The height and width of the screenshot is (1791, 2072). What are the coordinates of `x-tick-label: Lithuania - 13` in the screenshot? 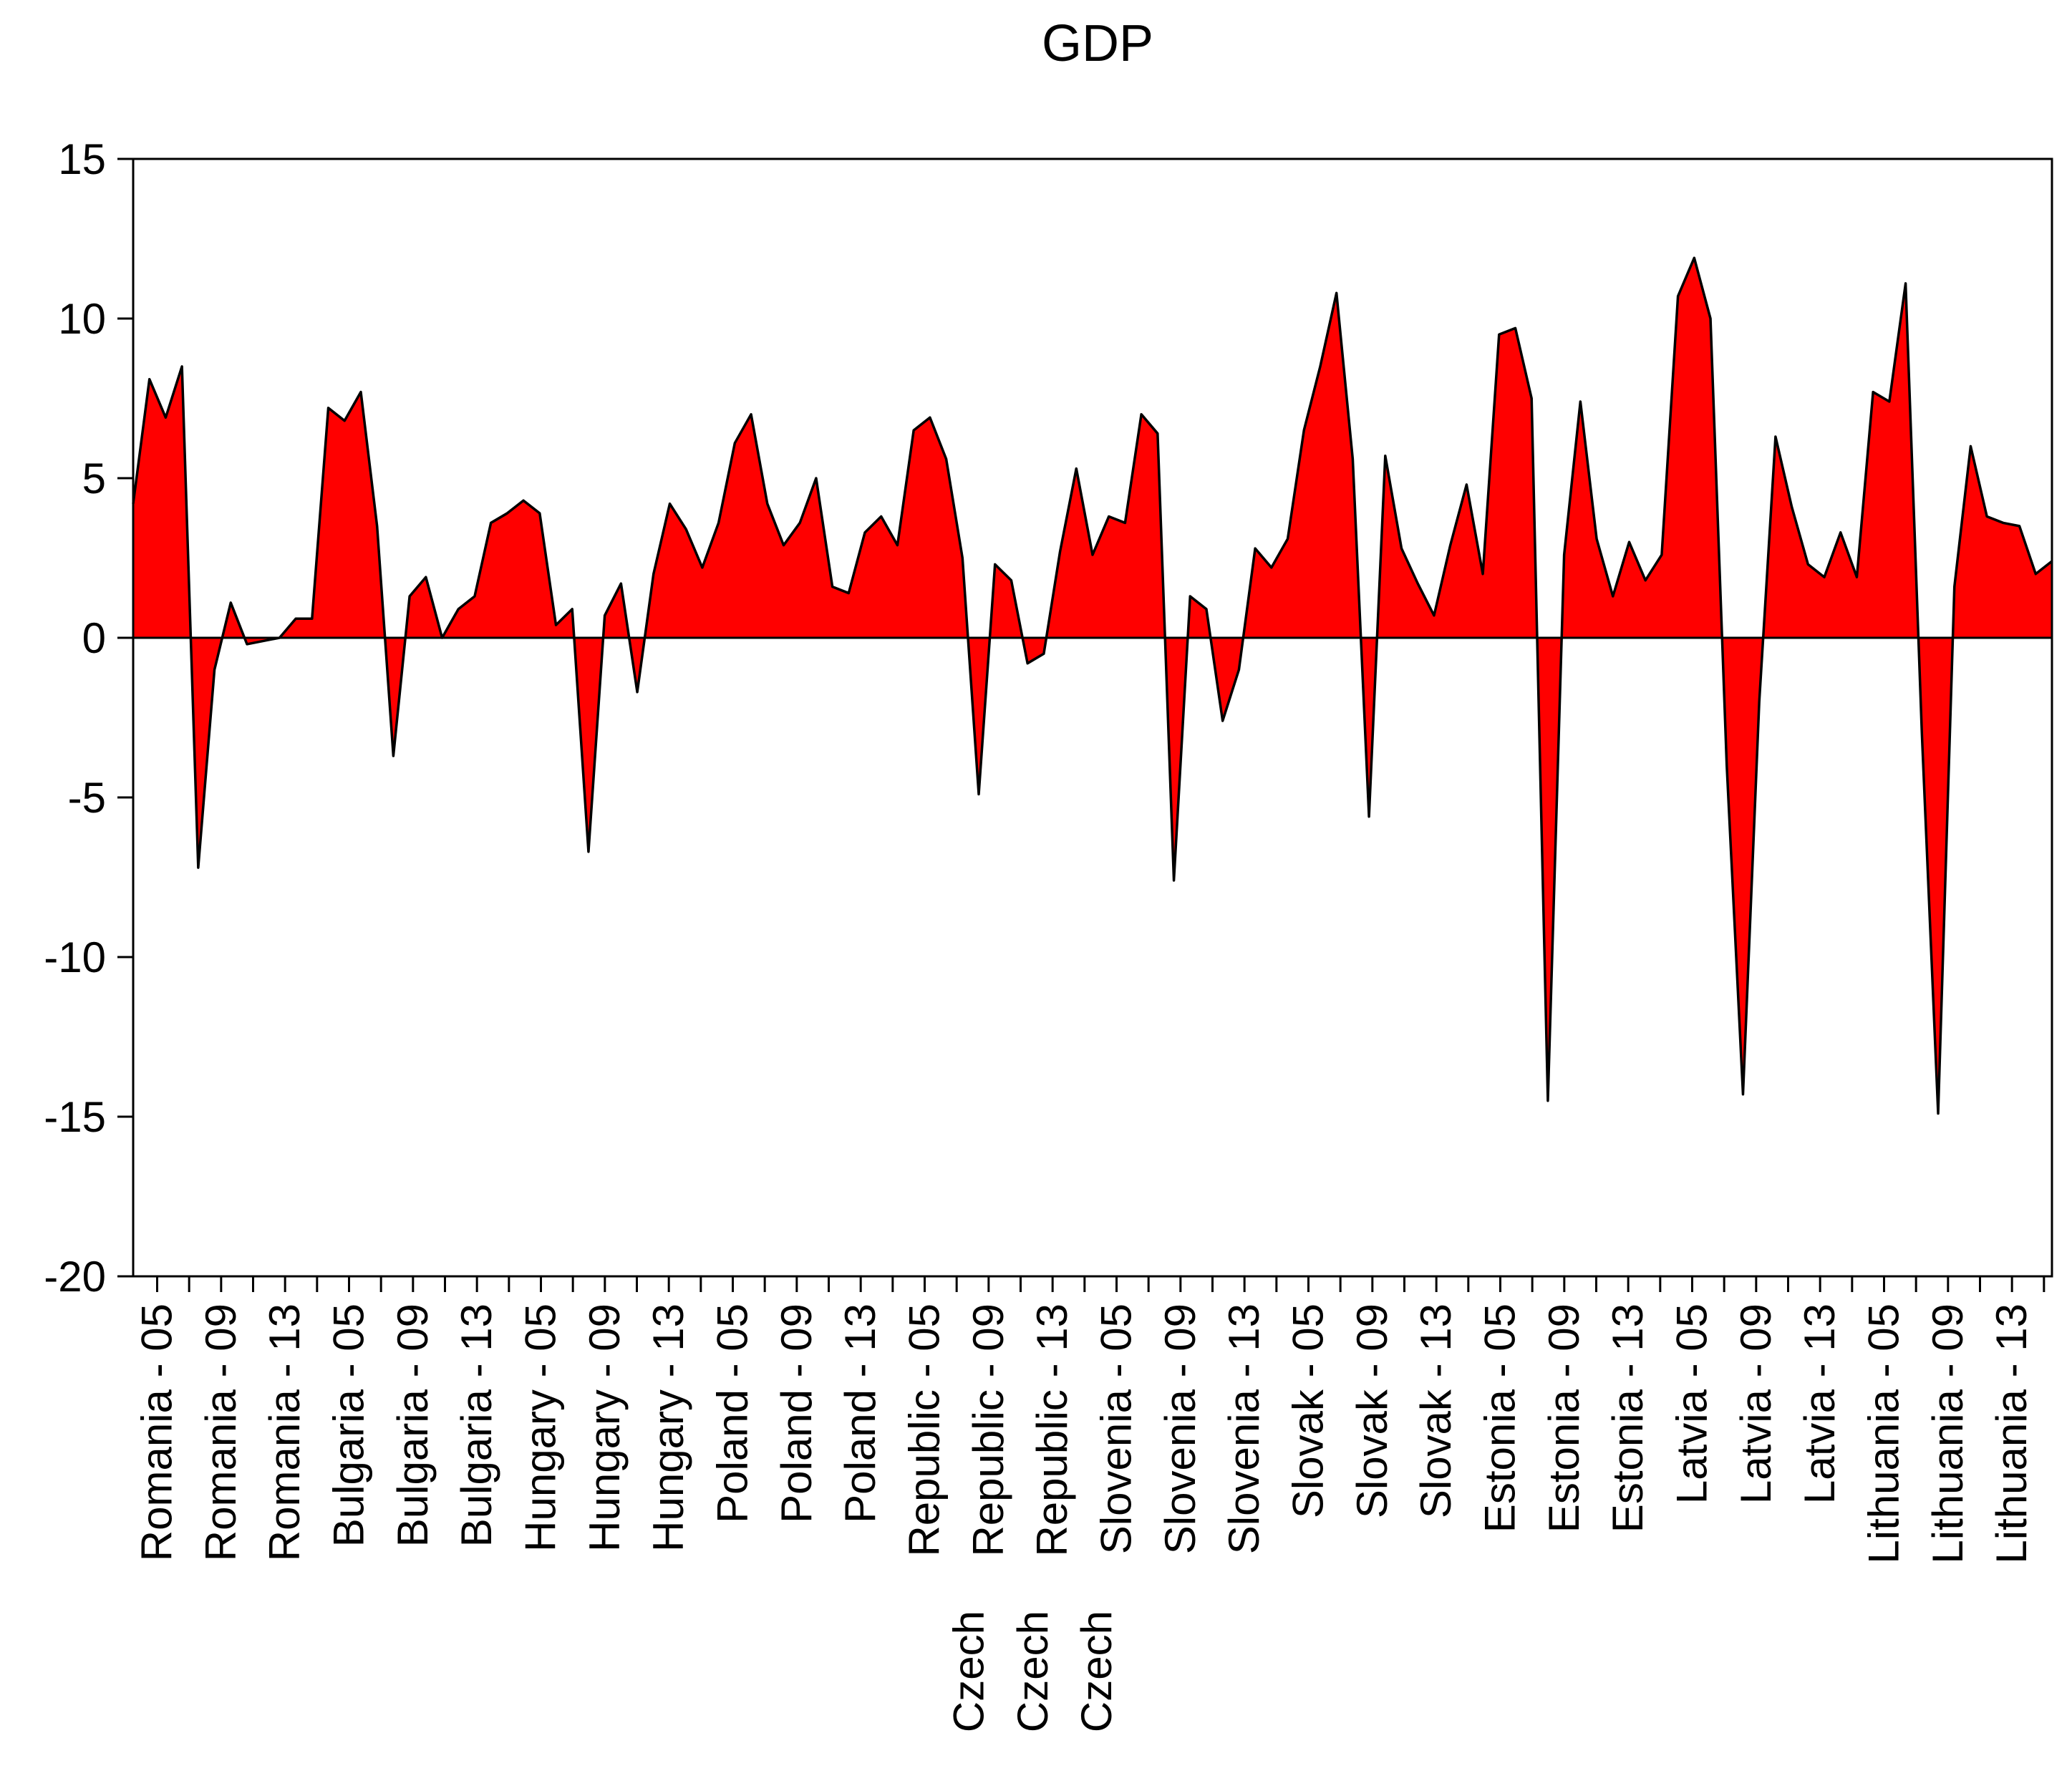 It's located at (2011, 1434).